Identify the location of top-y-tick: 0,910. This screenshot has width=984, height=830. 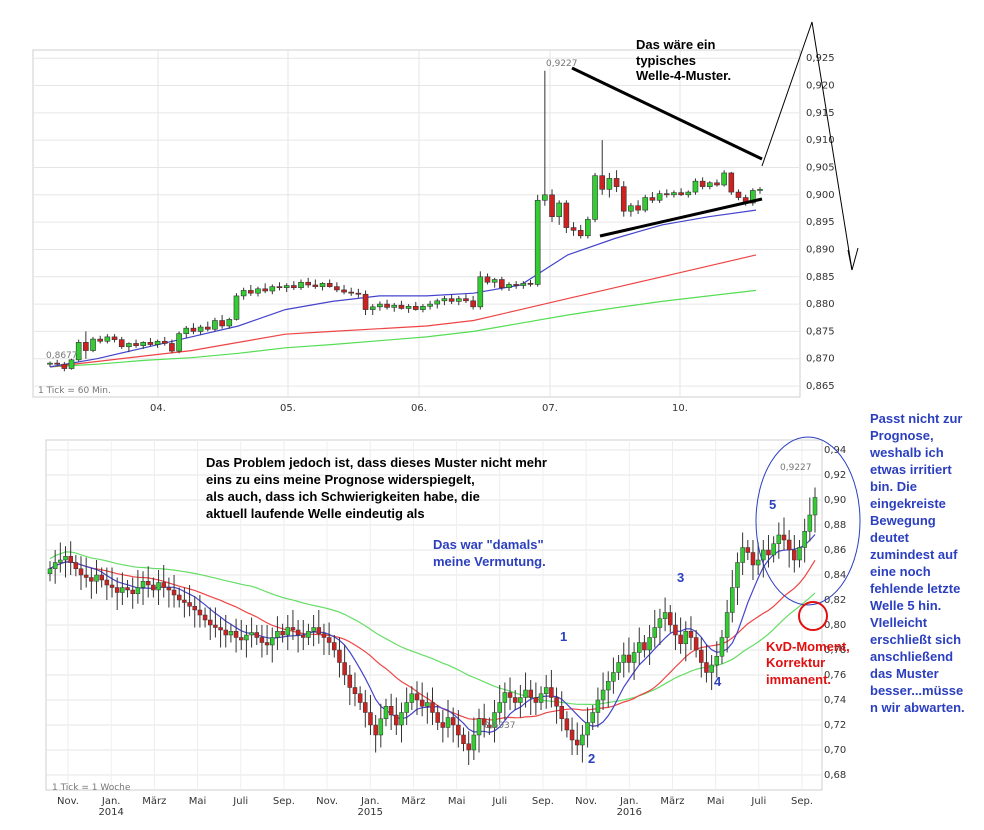
(820, 140).